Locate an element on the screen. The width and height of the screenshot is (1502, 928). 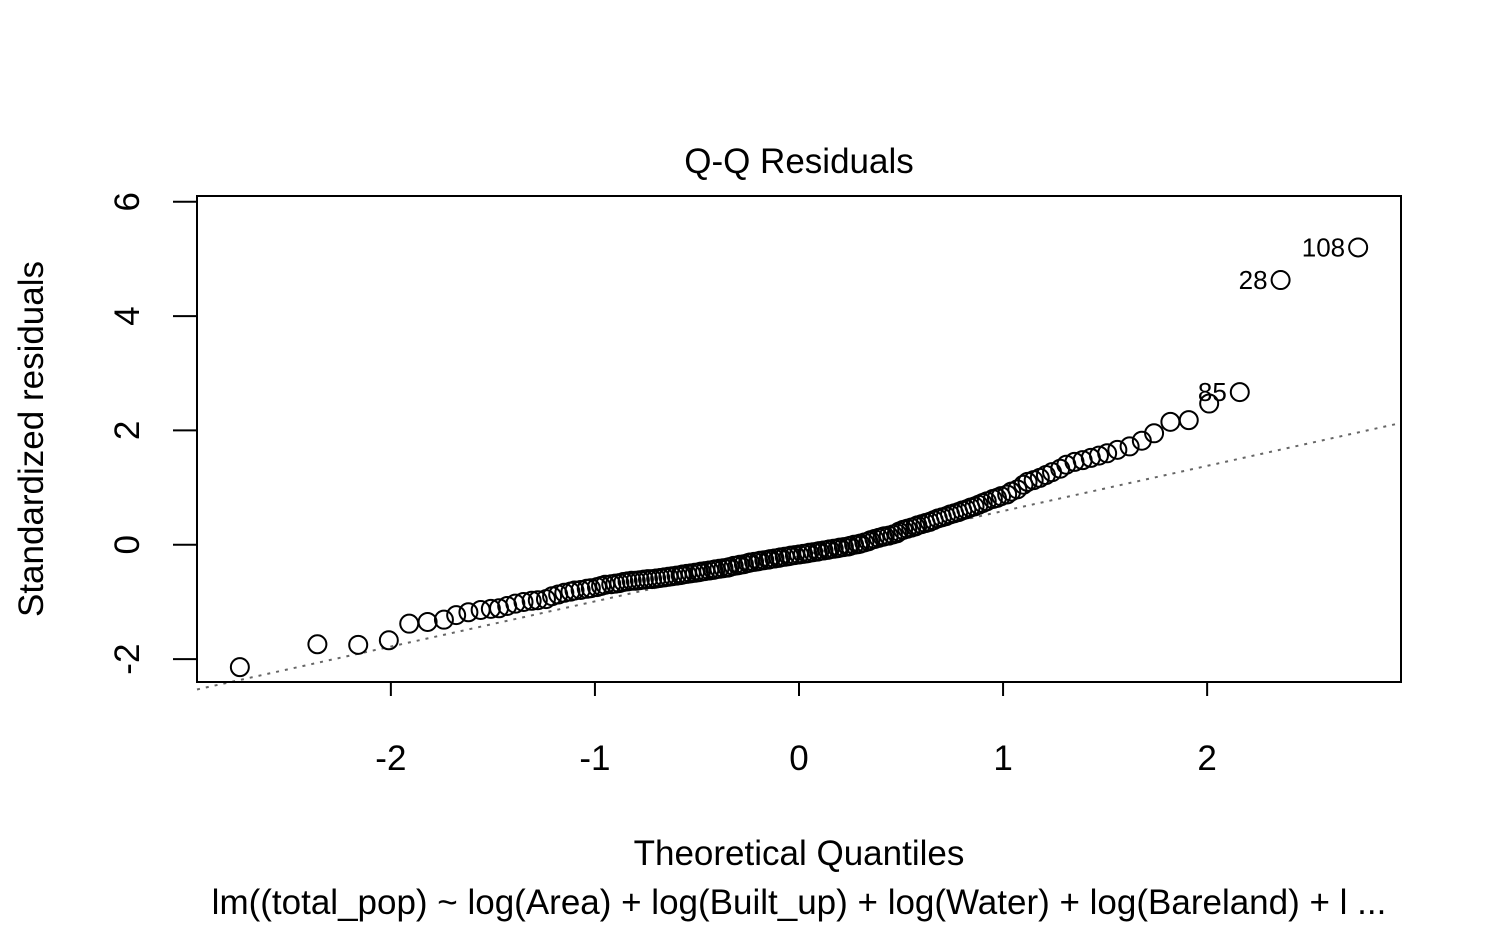
y-axis-label: Standardized residuals is located at coordinates (31, 439).